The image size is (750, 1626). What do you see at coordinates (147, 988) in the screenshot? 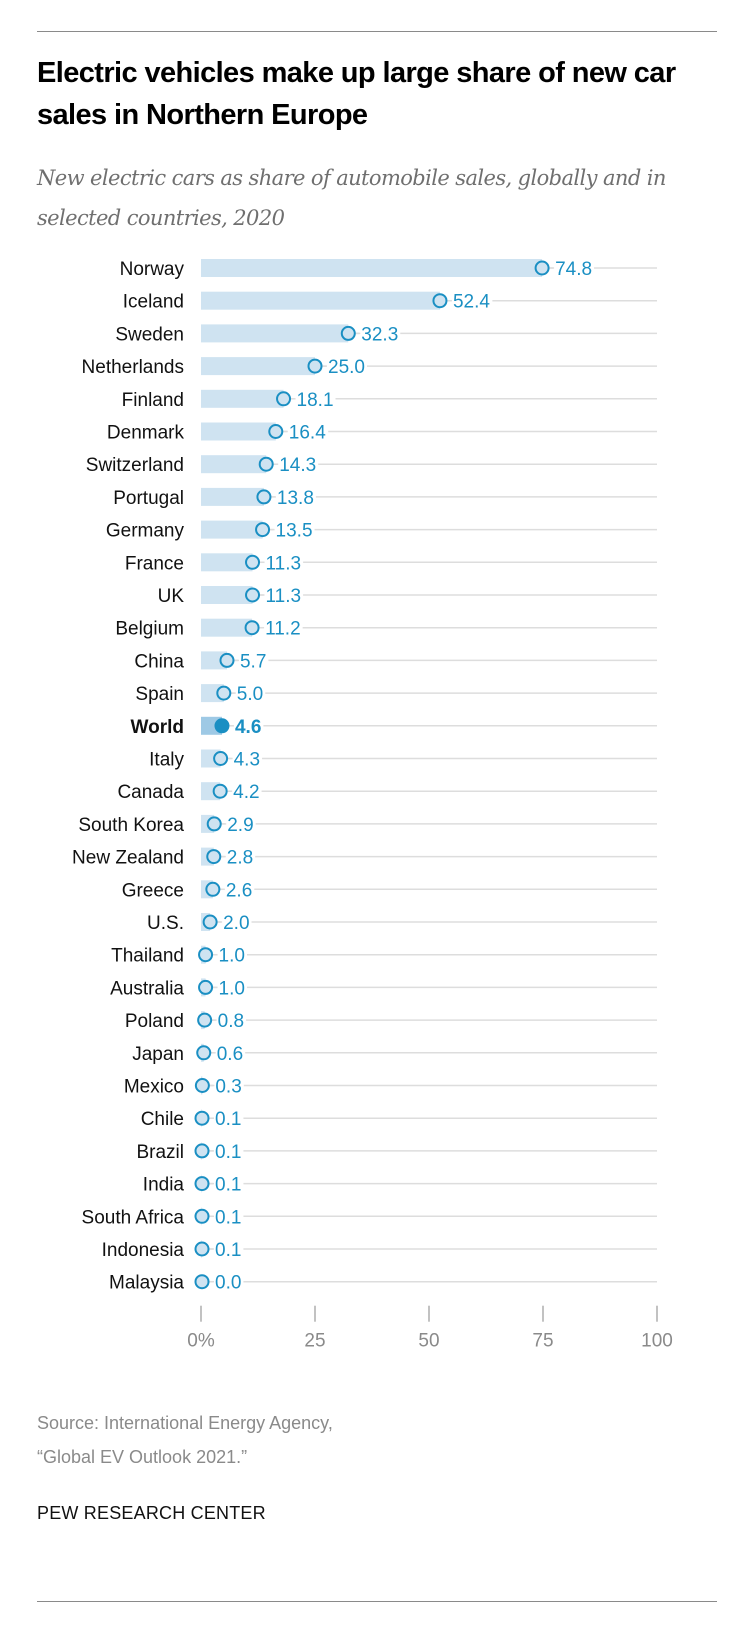
I see `category-label: Australia` at bounding box center [147, 988].